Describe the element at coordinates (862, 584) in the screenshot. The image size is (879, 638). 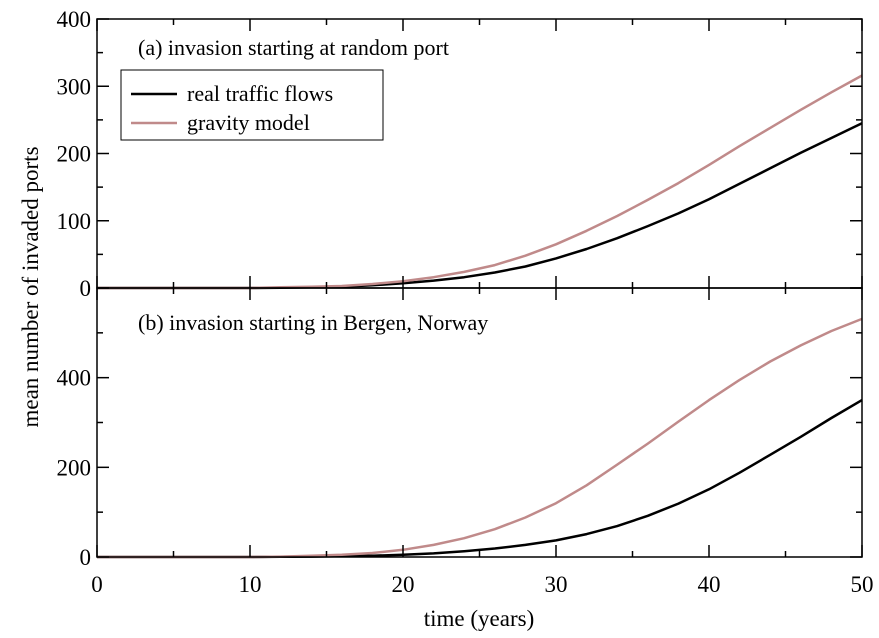
I see `x-tick-label: 50` at that location.